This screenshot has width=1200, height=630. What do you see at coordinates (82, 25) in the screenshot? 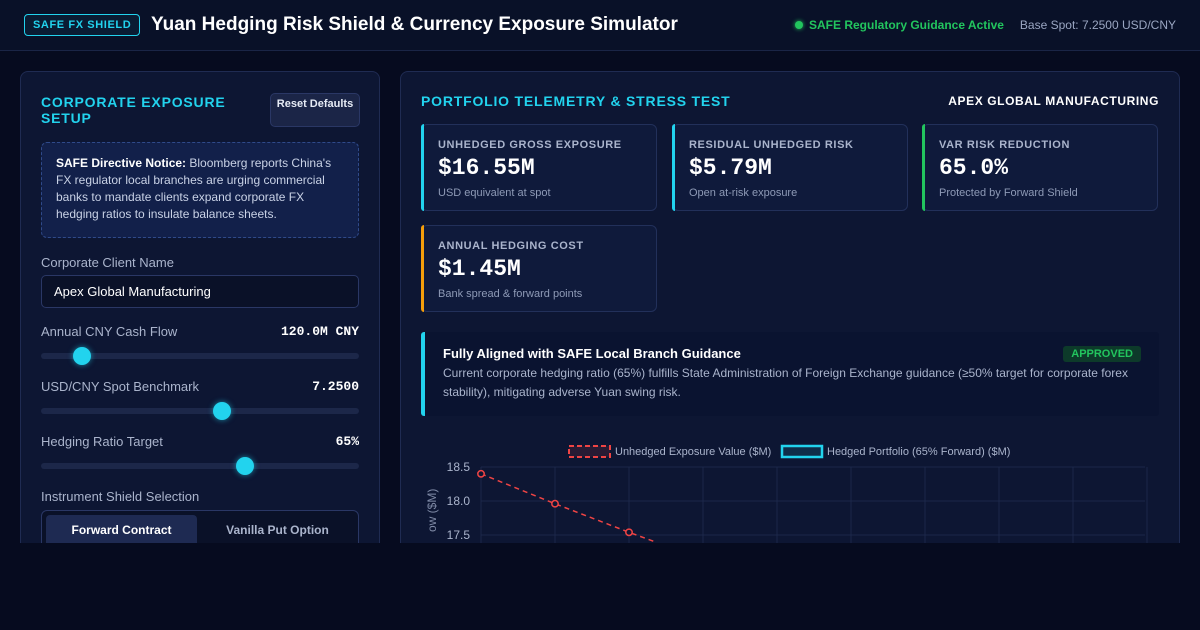
I see `brand-badge: SAFE FX SHIELD` at bounding box center [82, 25].